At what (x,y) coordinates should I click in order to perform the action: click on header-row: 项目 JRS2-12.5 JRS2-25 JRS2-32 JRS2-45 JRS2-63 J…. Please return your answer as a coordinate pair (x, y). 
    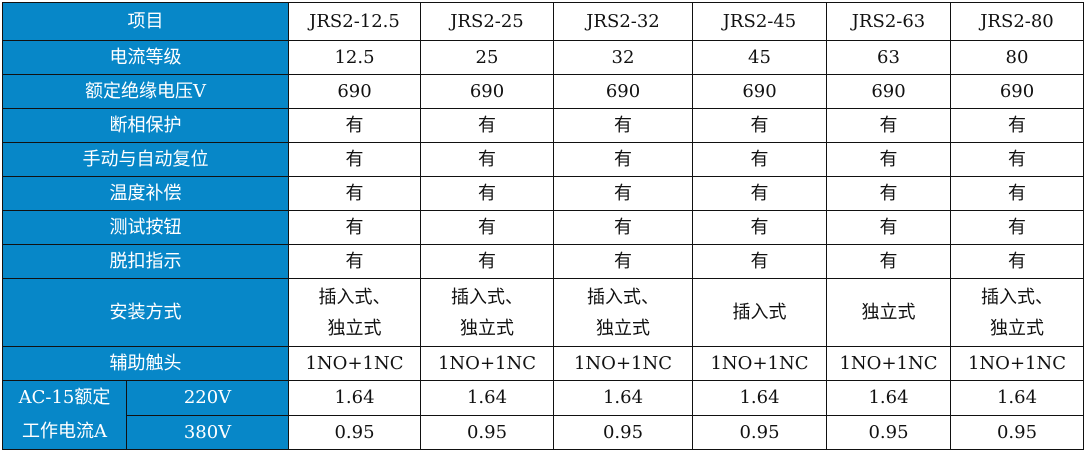
    Looking at the image, I should click on (543, 21).